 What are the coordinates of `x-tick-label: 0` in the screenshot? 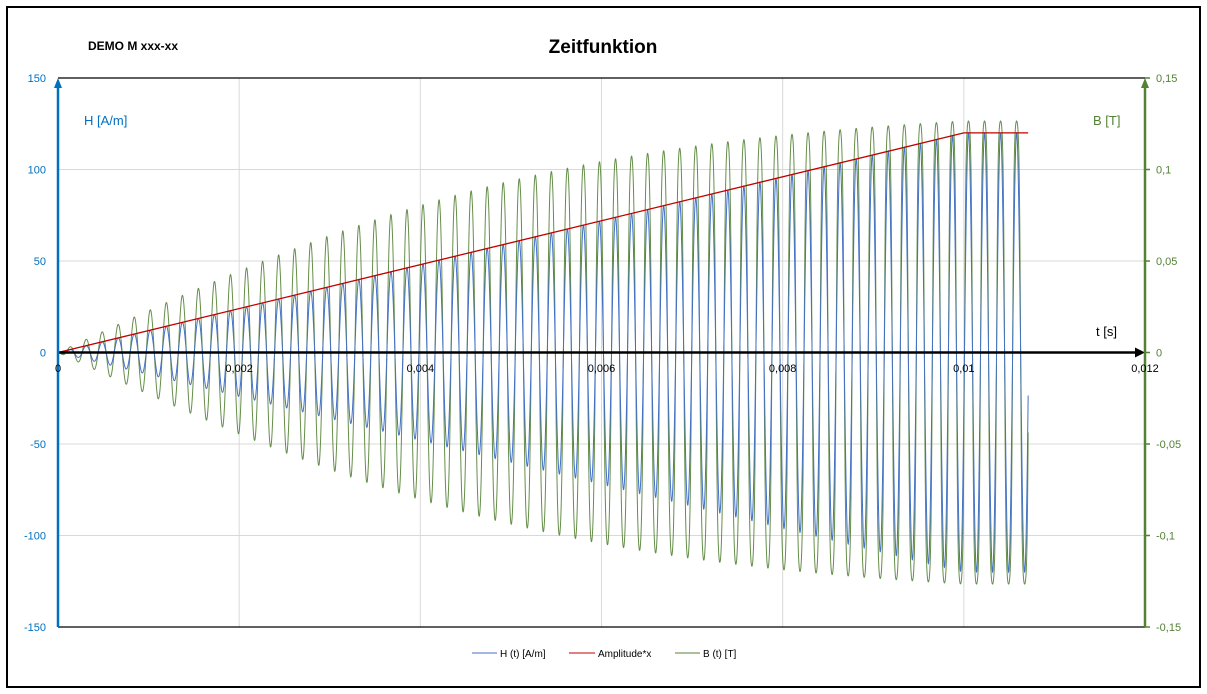 It's located at (58, 369).